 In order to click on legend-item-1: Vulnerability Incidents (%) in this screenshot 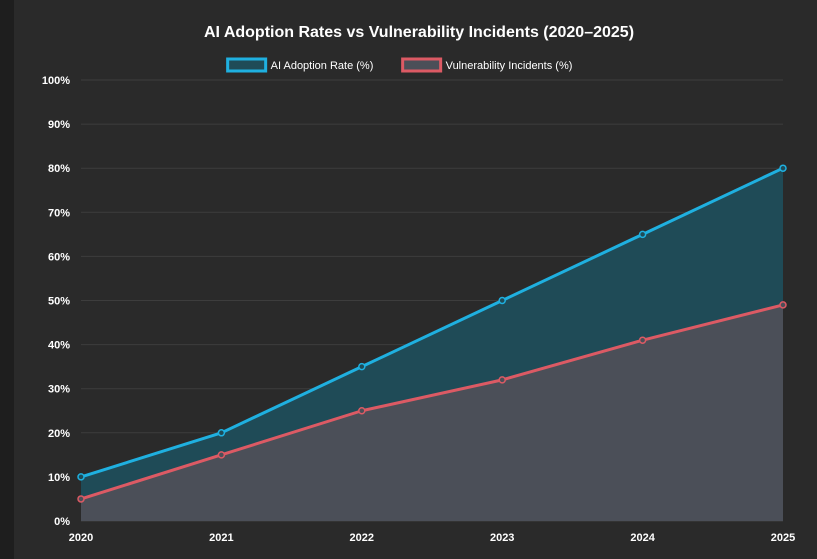, I will do `click(487, 65)`.